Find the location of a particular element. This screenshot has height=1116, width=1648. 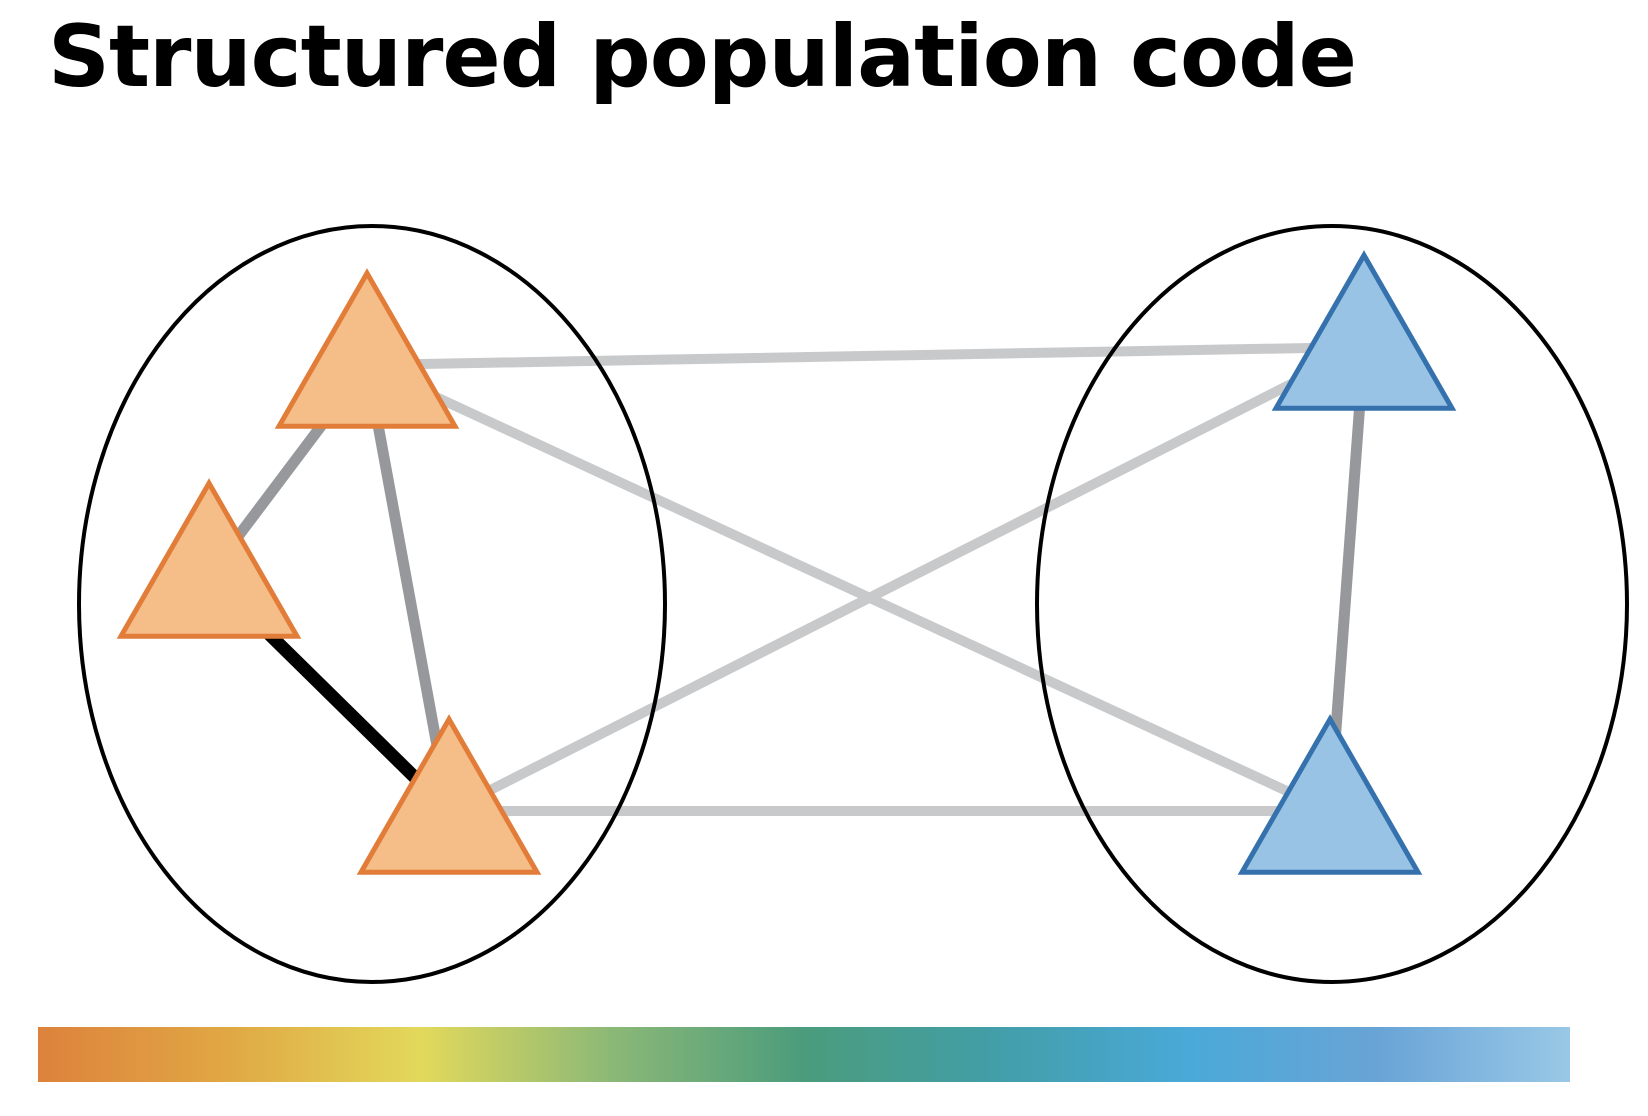

neuron-triangle-a1 is located at coordinates (367, 348).